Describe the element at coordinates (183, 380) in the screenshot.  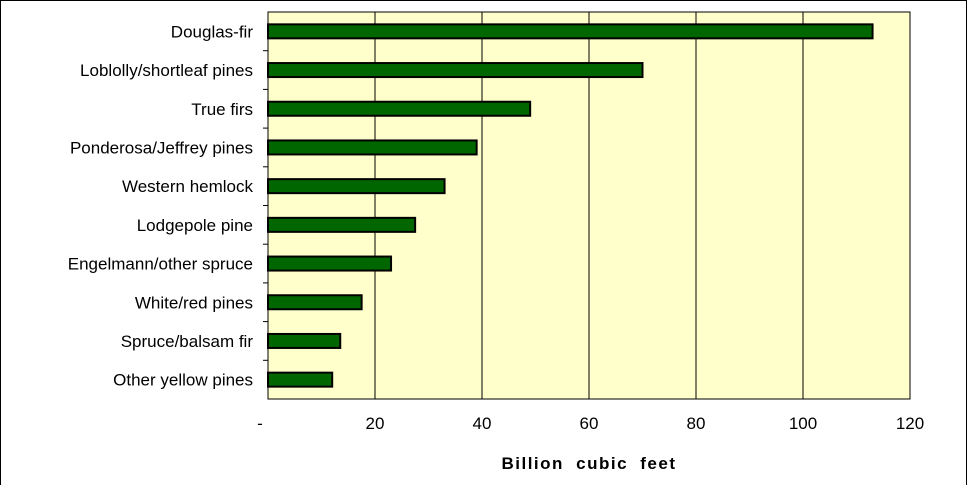
I see `category-label: Other yellow pines` at that location.